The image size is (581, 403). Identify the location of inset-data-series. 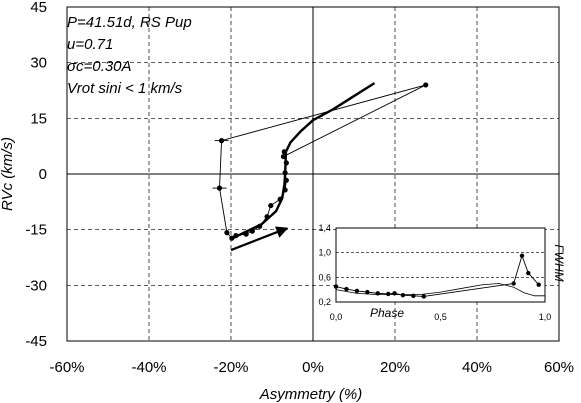
(439, 276).